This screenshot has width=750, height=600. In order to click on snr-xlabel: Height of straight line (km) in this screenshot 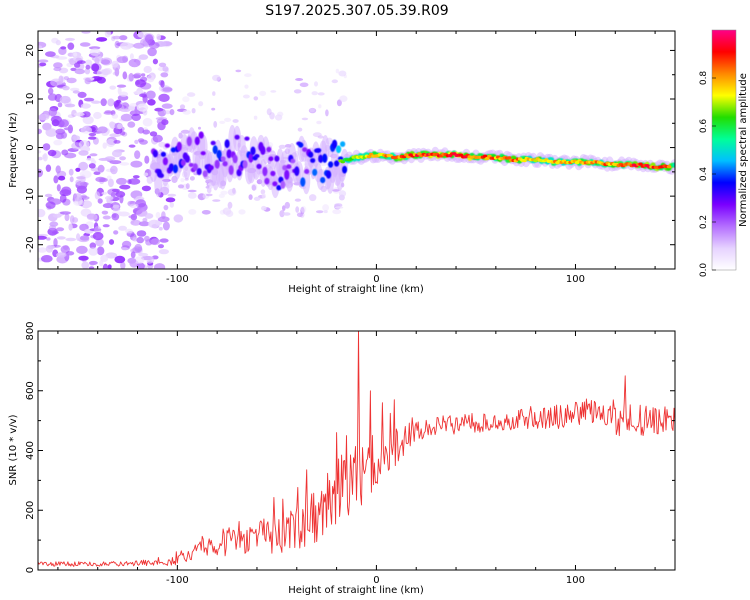, I will do `click(356, 590)`.